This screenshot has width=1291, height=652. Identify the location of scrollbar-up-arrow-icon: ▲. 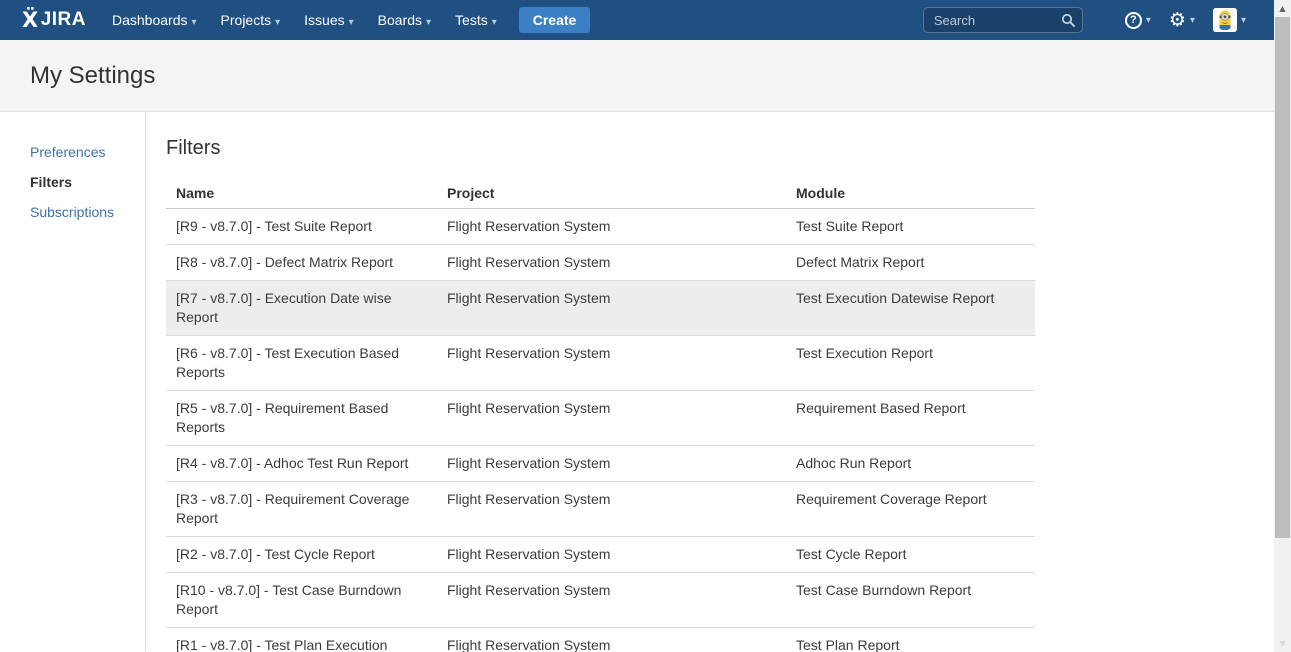
(1282, 8).